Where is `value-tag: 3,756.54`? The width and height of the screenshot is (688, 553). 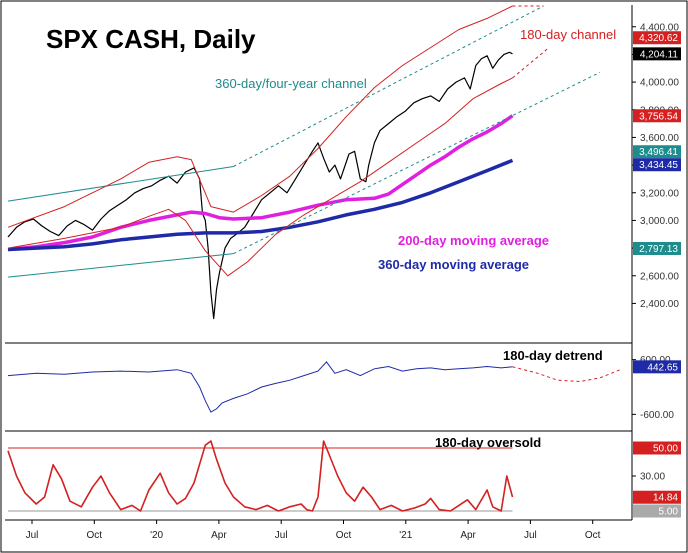 value-tag: 3,756.54 is located at coordinates (657, 116).